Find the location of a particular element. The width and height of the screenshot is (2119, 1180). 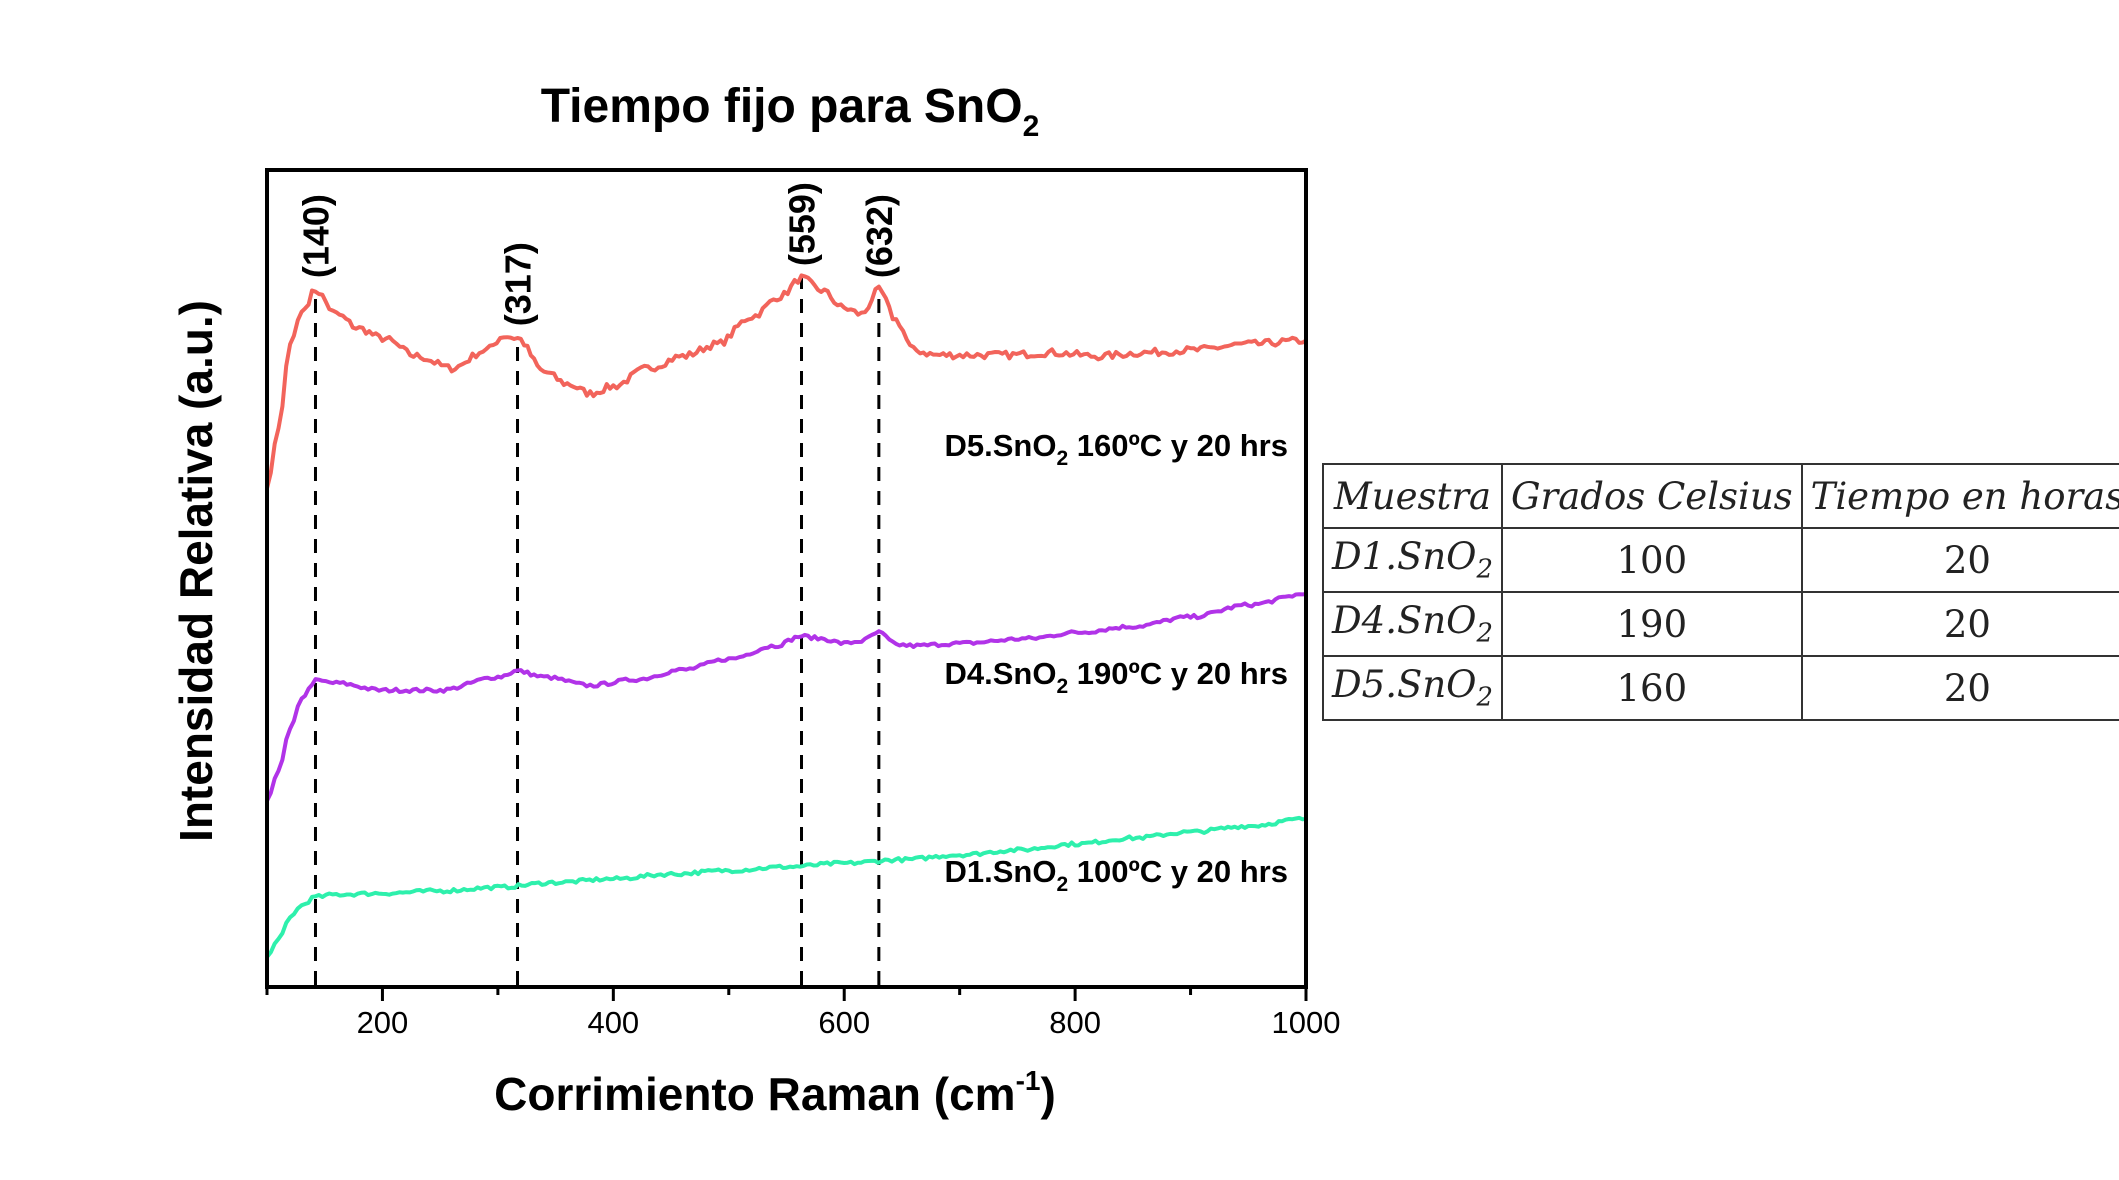

table-cell-sample: D5.SnO2 is located at coordinates (1412, 688).